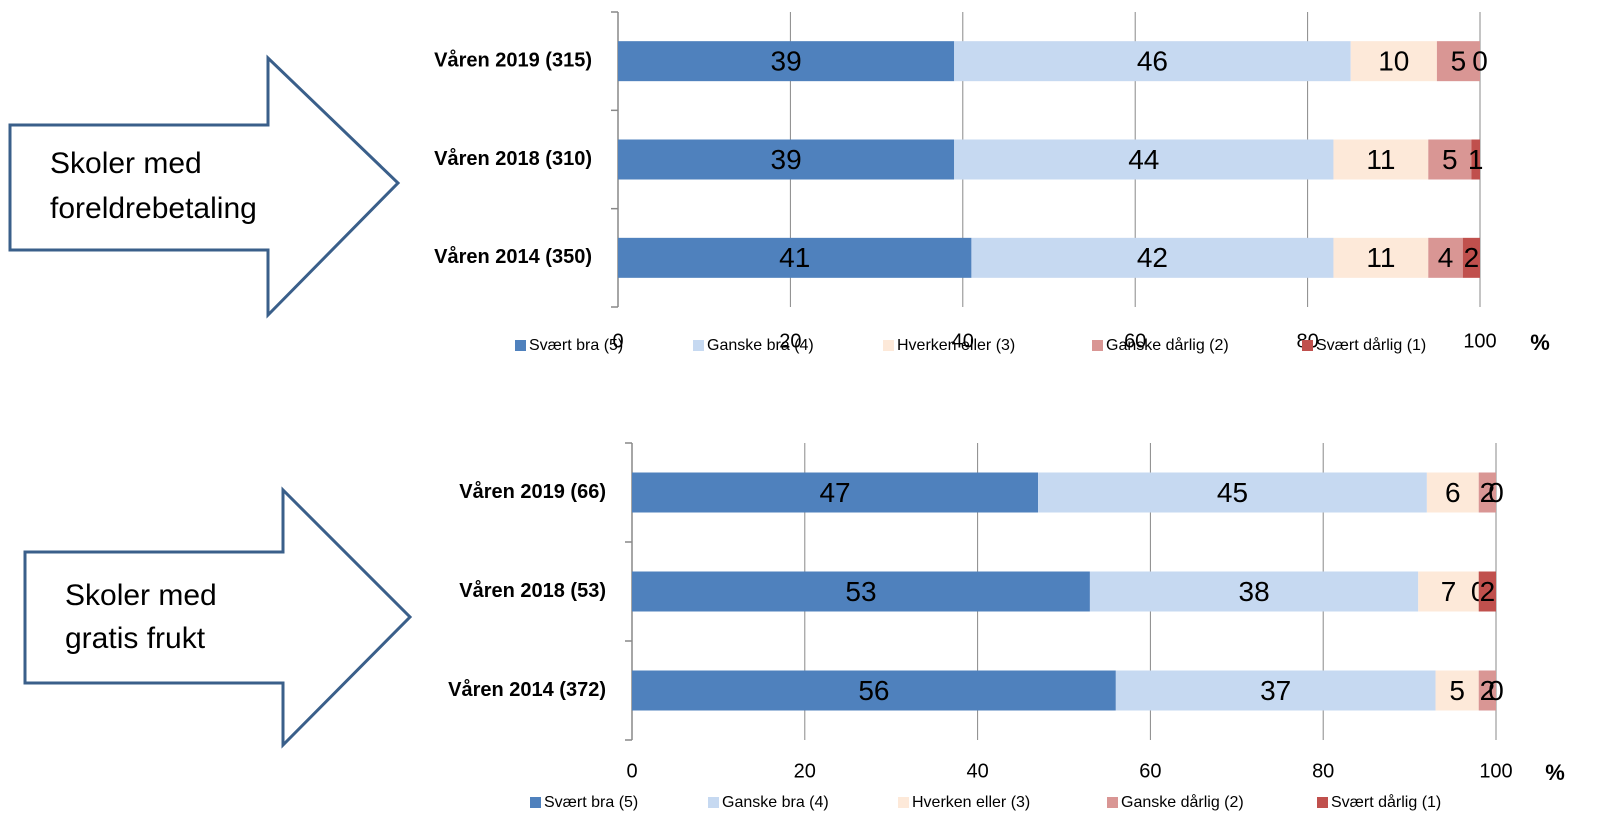 Image resolution: width=1605 pixels, height=833 pixels. I want to click on data-label: 46, so click(1152, 61).